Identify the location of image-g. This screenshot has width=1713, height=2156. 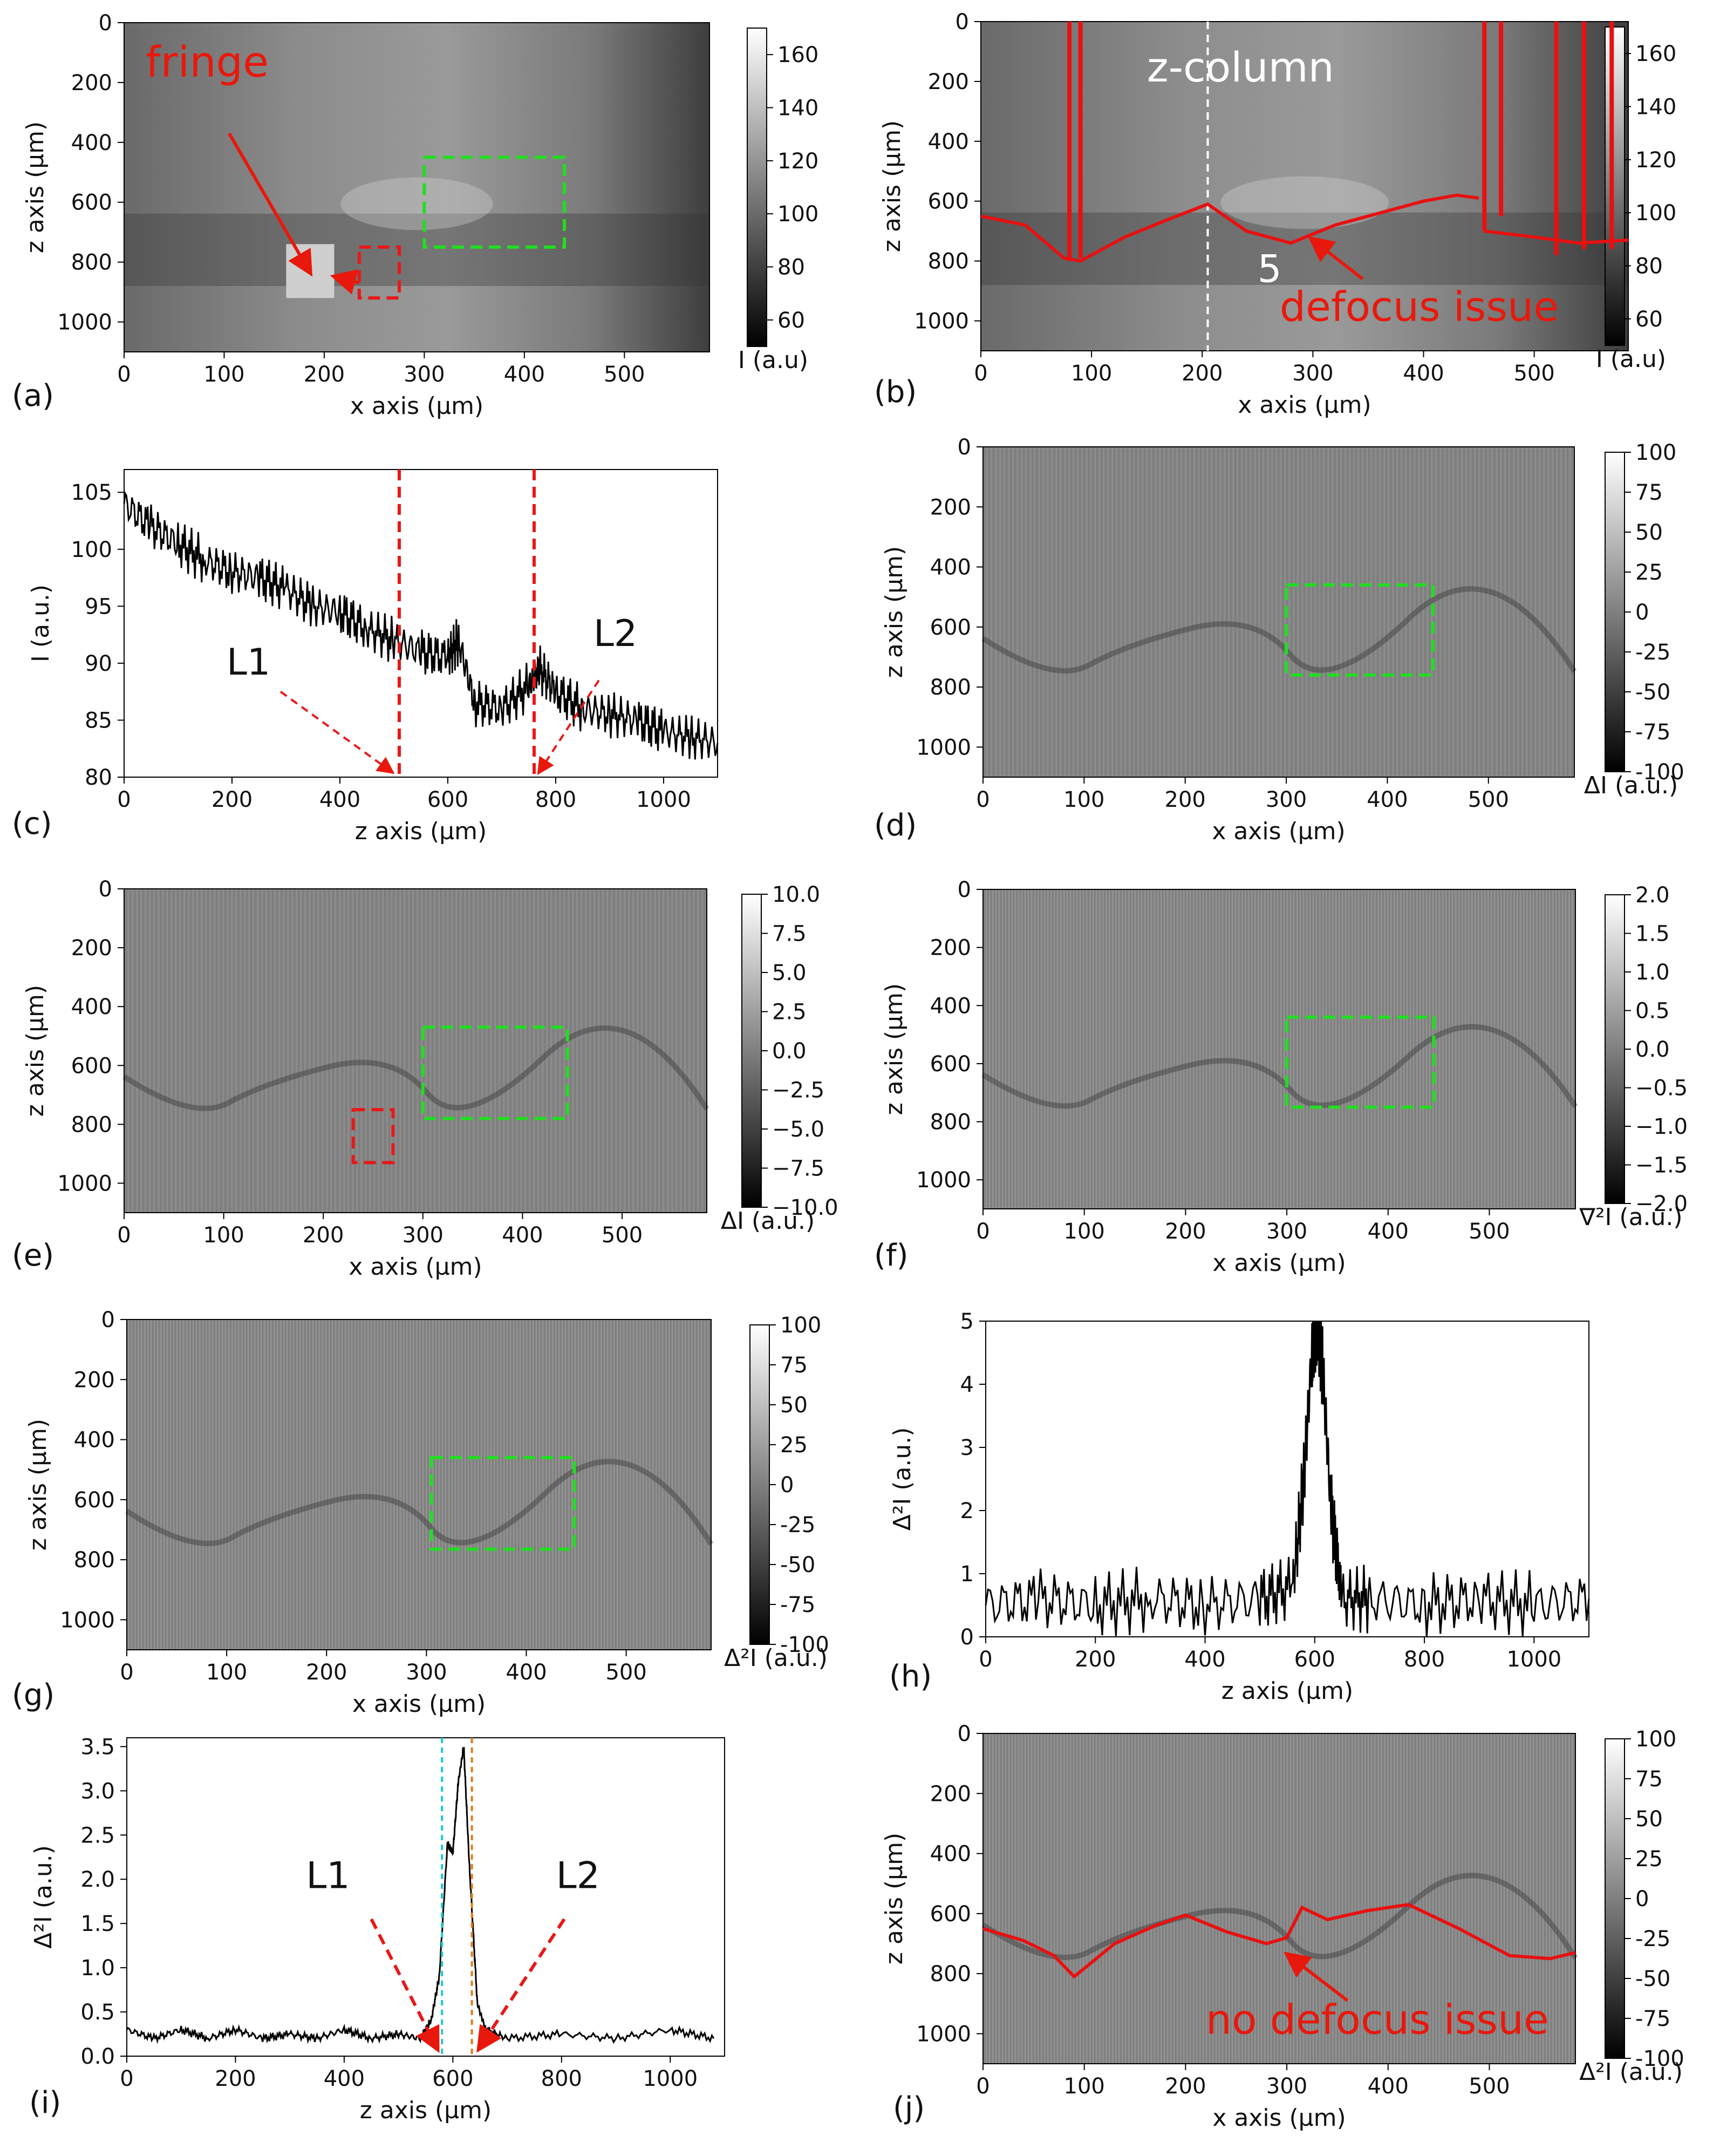
(419, 1485).